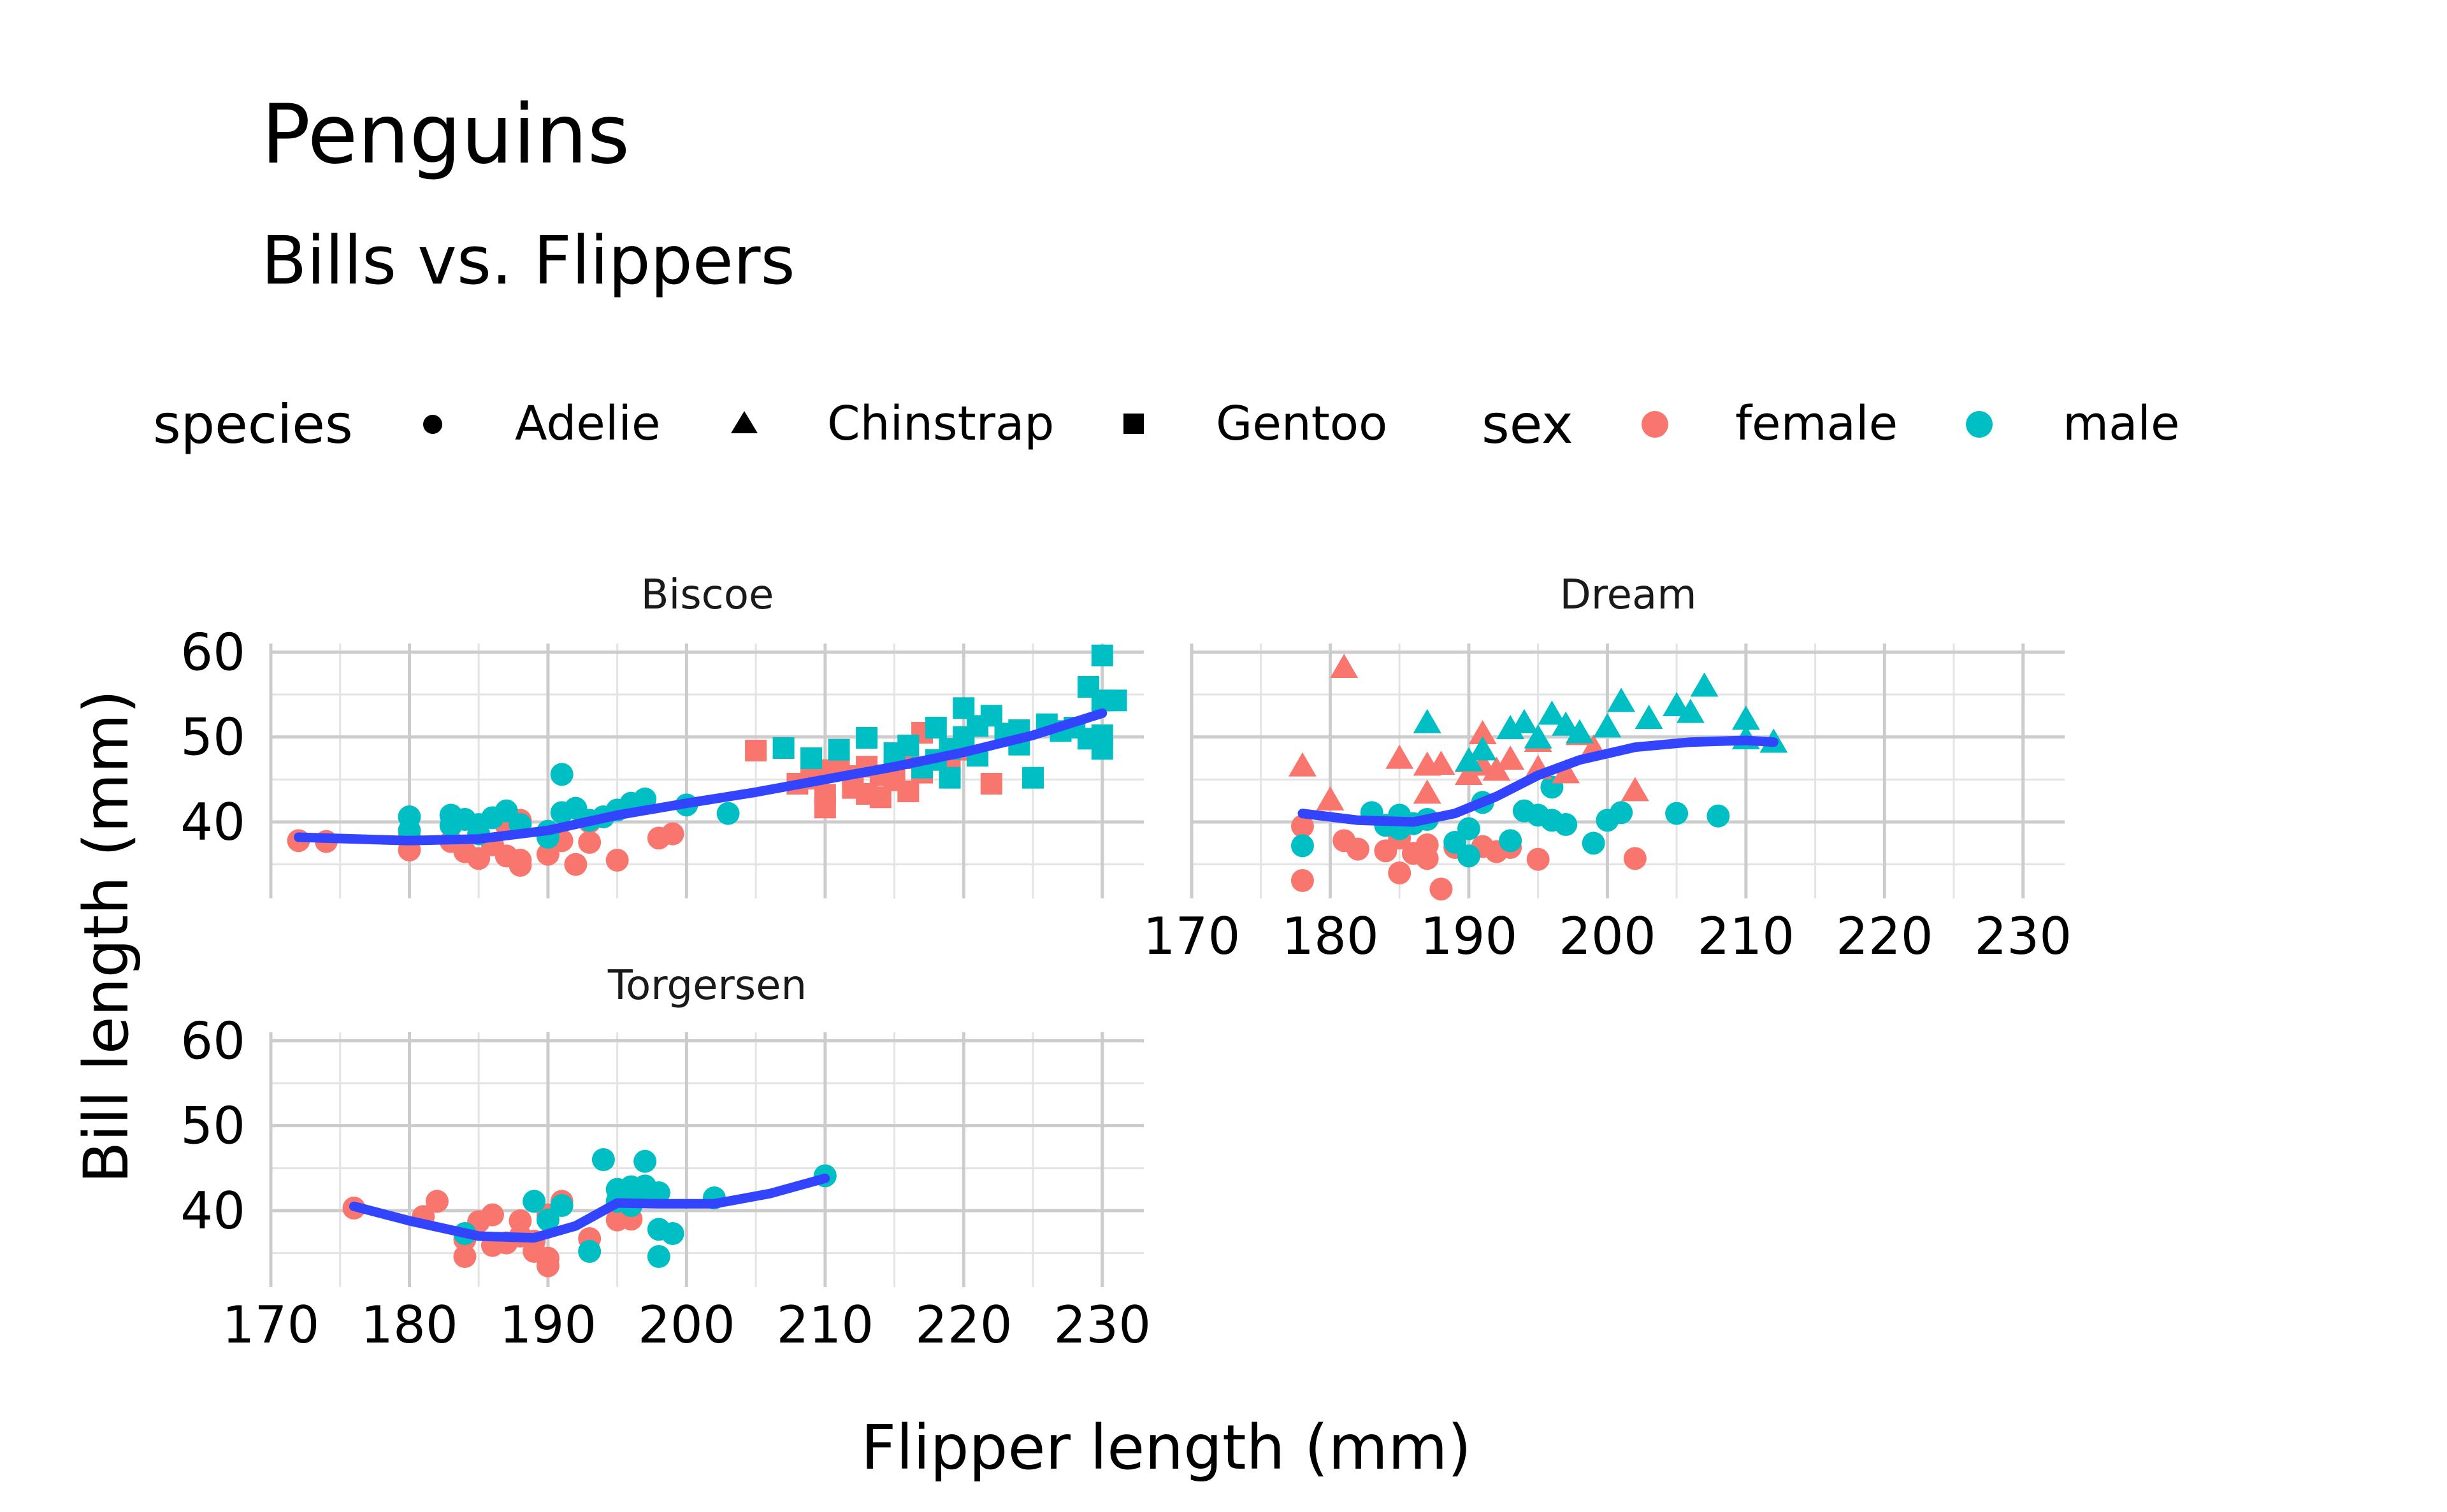 The image size is (2447, 1512). What do you see at coordinates (528, 260) in the screenshot?
I see `chart-subtitle: Bills vs. Flippers` at bounding box center [528, 260].